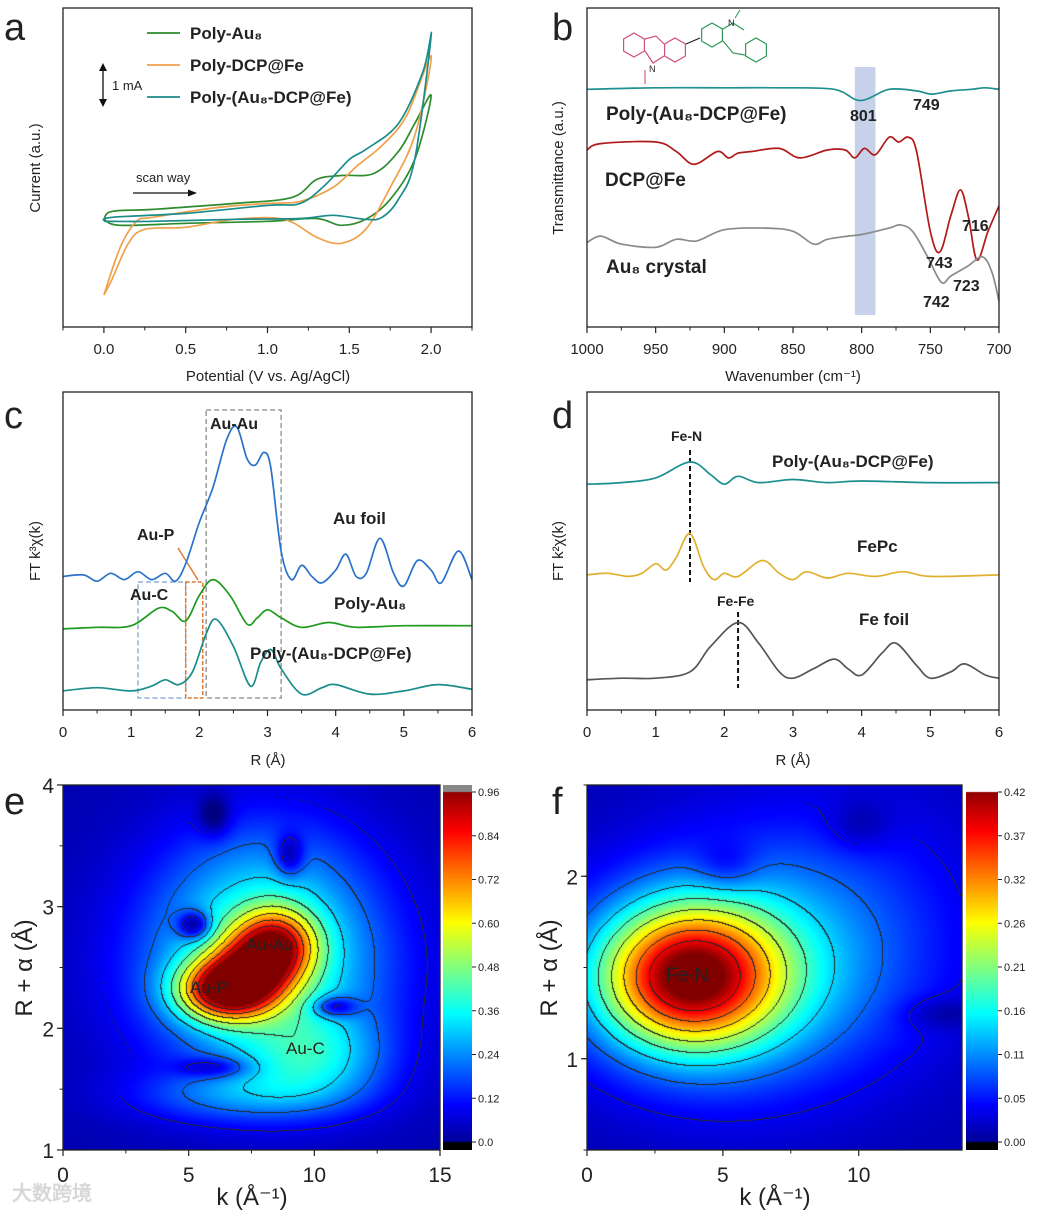  I want to click on y-axis-title: R + α (Å), so click(24, 967).